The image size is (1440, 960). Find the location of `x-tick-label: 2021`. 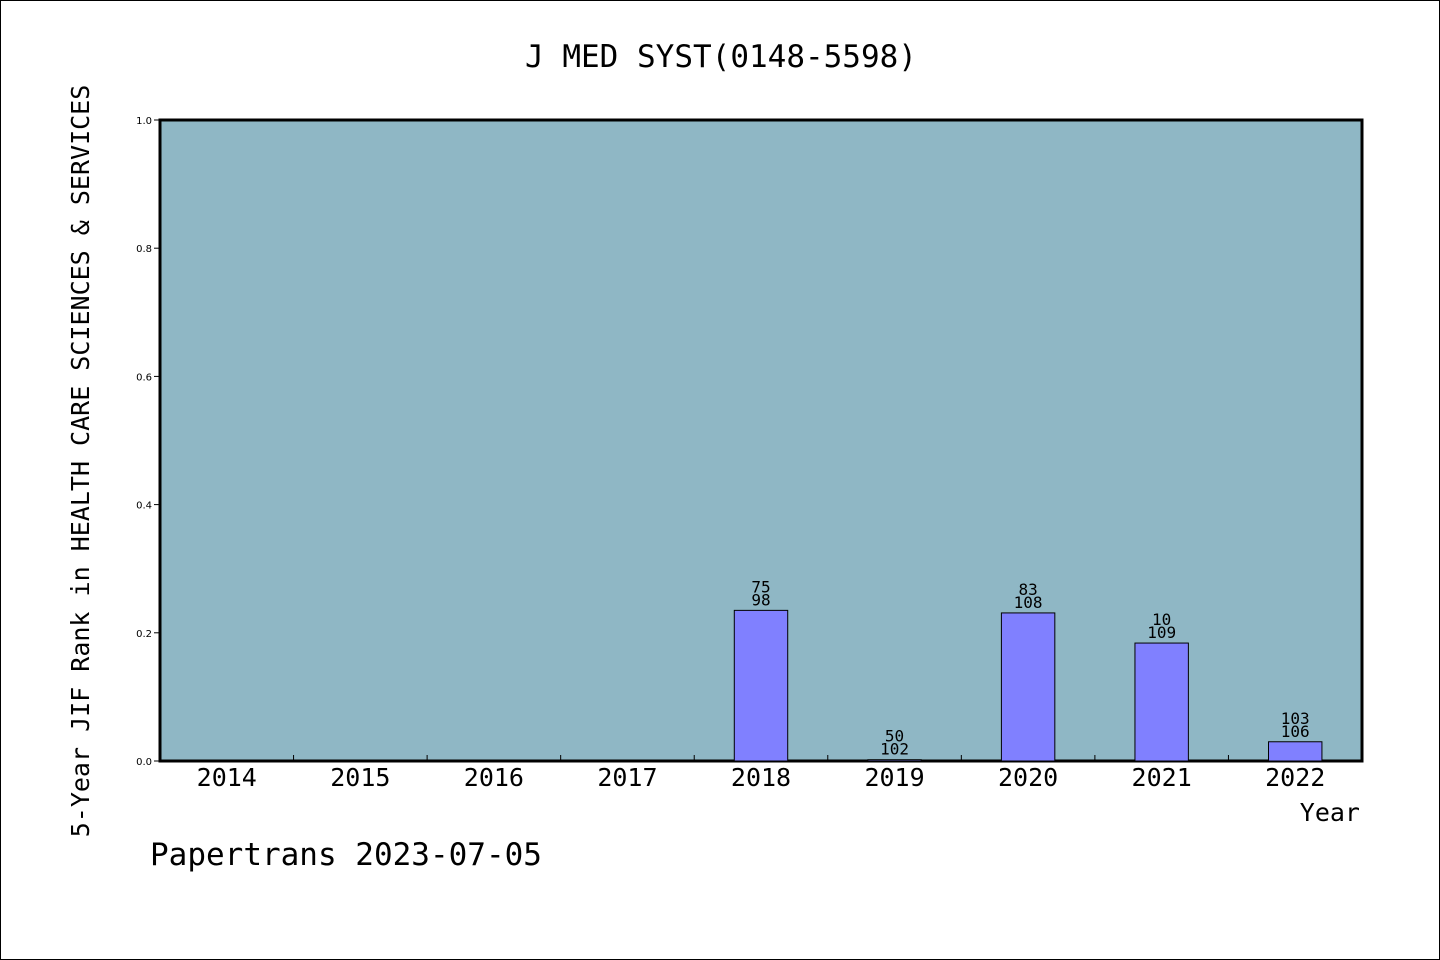

x-tick-label: 2021 is located at coordinates (1162, 777).